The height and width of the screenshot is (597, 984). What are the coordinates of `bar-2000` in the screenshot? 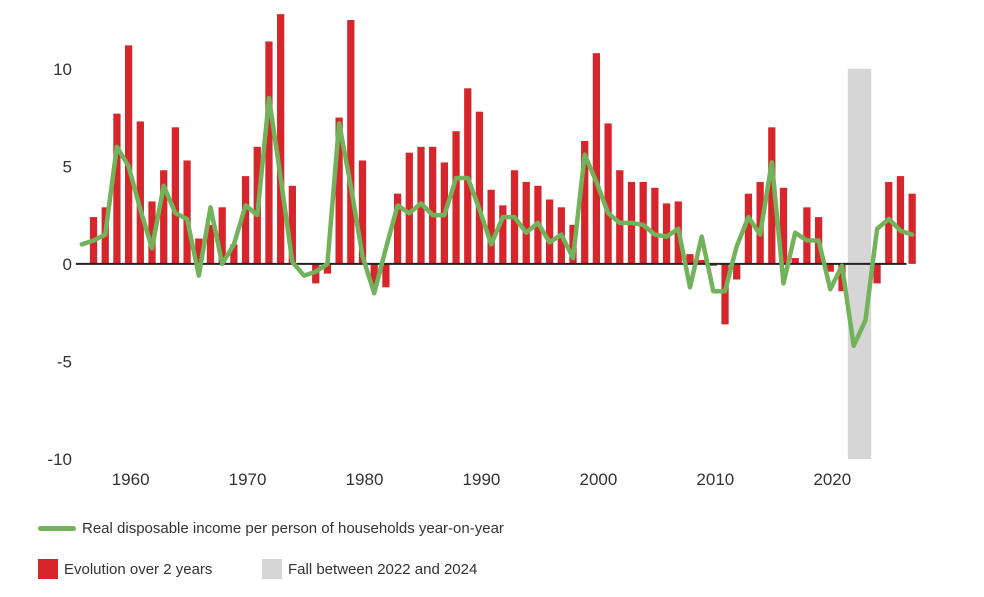 It's located at (596, 158).